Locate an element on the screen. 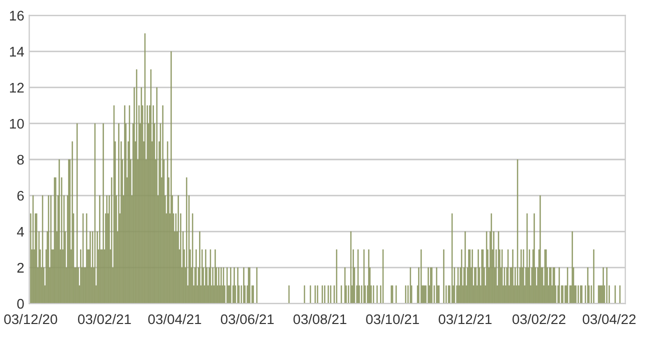 The width and height of the screenshot is (650, 343). y-tick-label: 10 is located at coordinates (17, 123).